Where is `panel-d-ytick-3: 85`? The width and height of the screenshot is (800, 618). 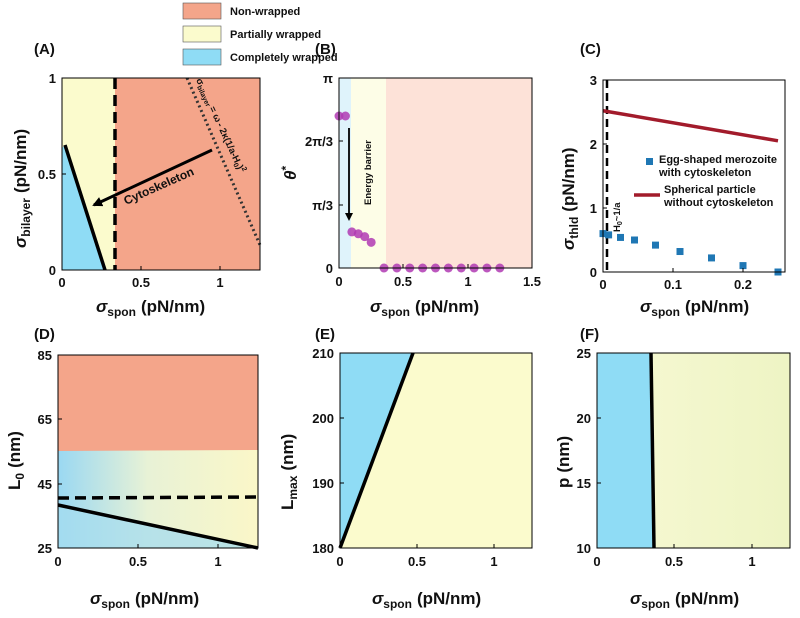 panel-d-ytick-3: 85 is located at coordinates (45, 355).